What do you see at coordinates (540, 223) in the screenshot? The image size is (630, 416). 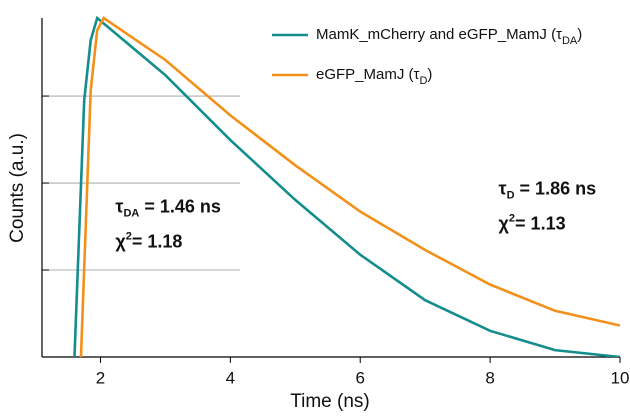 I see `text-part: = 1.13` at bounding box center [540, 223].